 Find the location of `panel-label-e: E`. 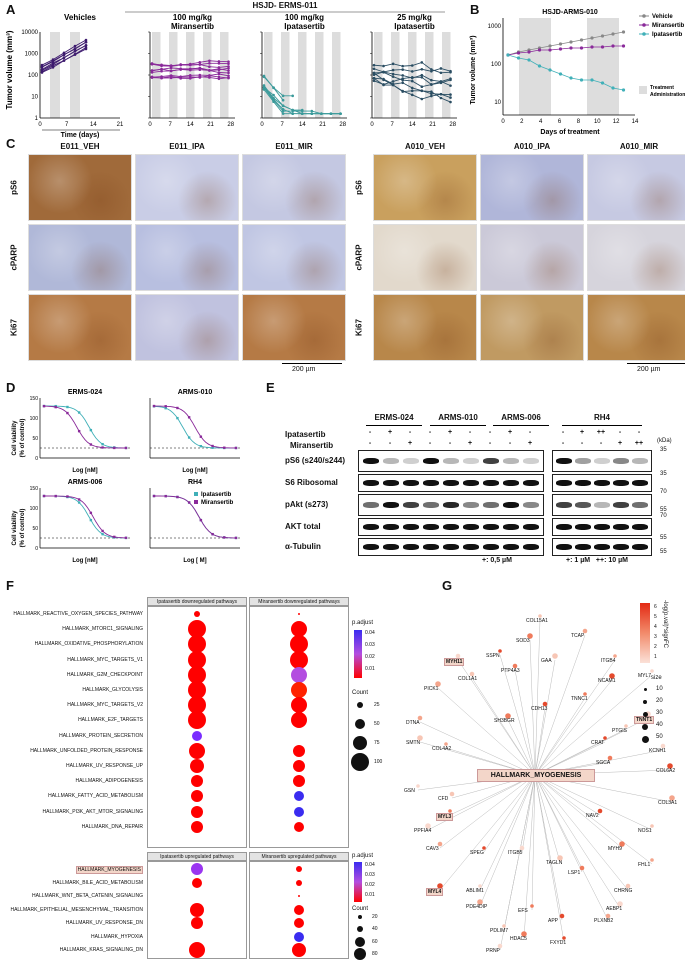

panel-label-e: E is located at coordinates (270, 387).